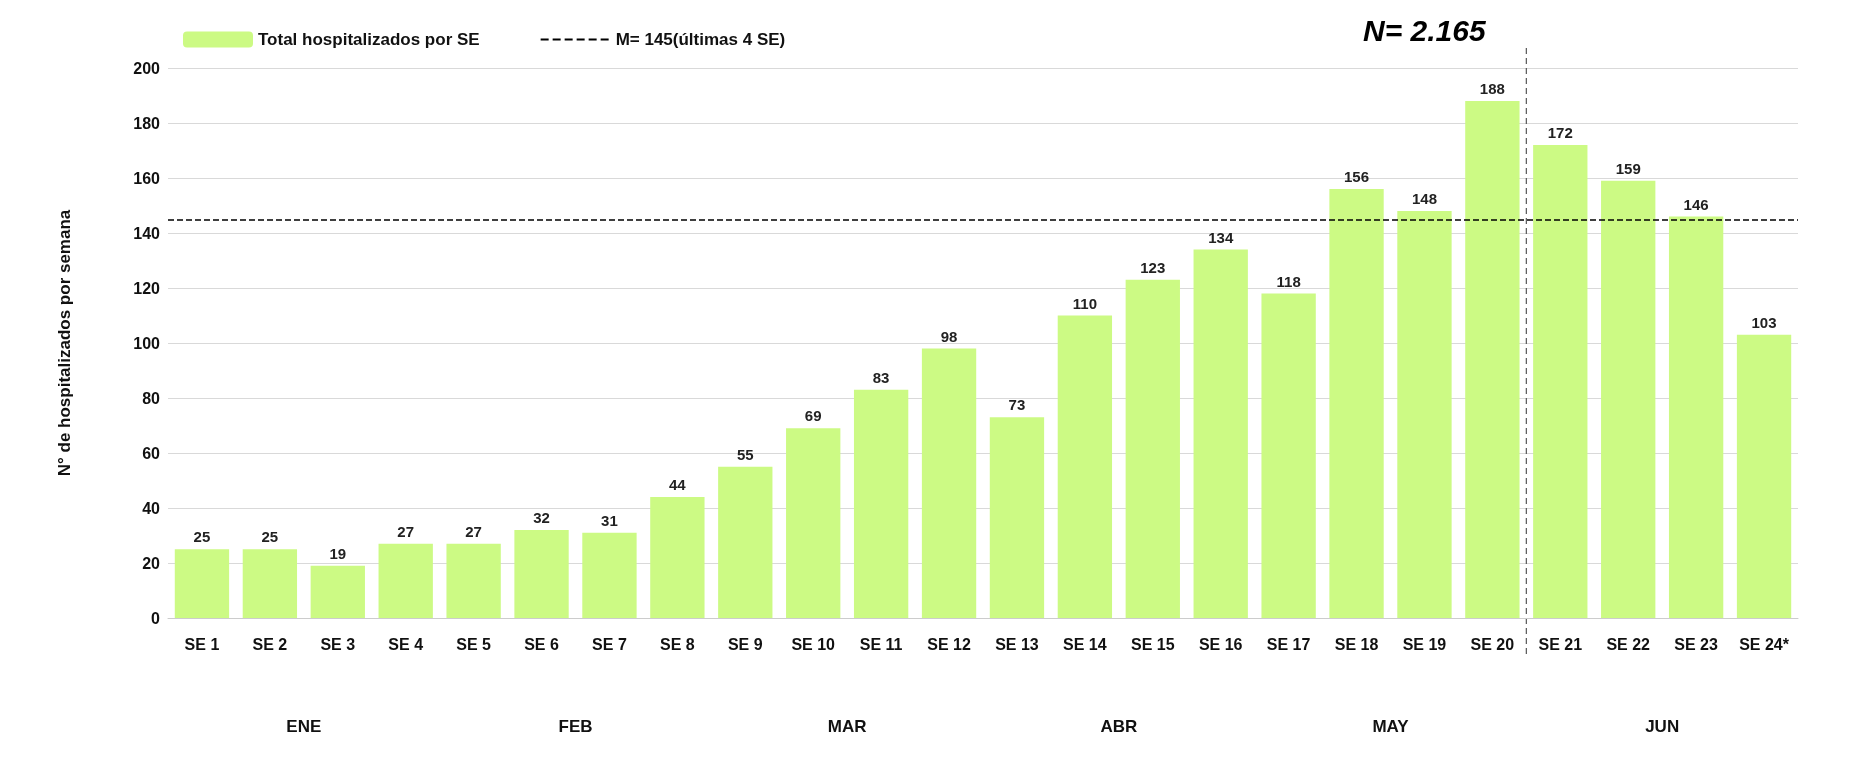 The image size is (1856, 778). I want to click on y-axis-title: N° de hospitalizados por semana, so click(64, 343).